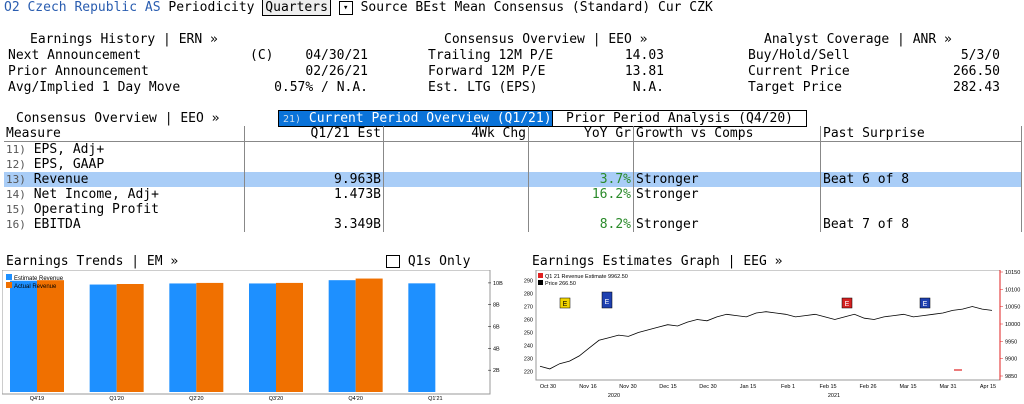 The image size is (1024, 404). I want to click on buy-hold-sell-label: Buy/Hold/Sell, so click(799, 55).